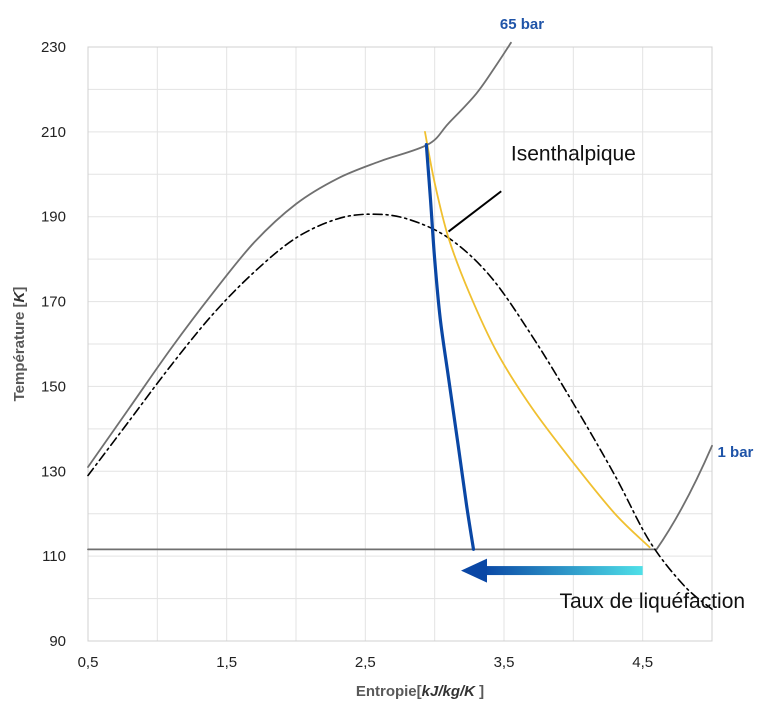  I want to click on y-axis-title-unit: K, so click(19, 296).